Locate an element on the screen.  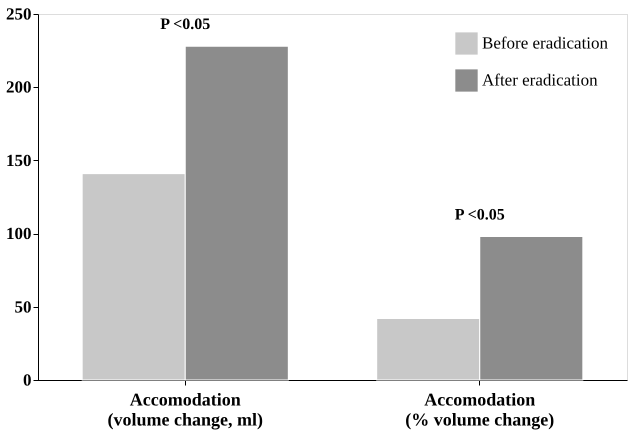
y-tick-label: 250 is located at coordinates (19, 14).